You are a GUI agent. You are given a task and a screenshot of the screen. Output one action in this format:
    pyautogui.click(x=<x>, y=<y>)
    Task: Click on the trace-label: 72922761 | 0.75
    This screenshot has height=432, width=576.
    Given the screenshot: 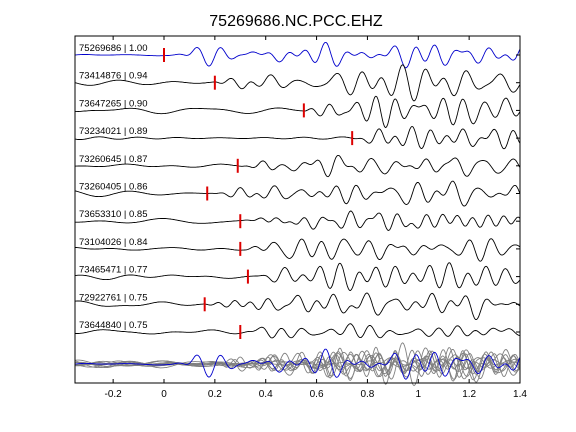 What is the action you would take?
    pyautogui.click(x=113, y=297)
    